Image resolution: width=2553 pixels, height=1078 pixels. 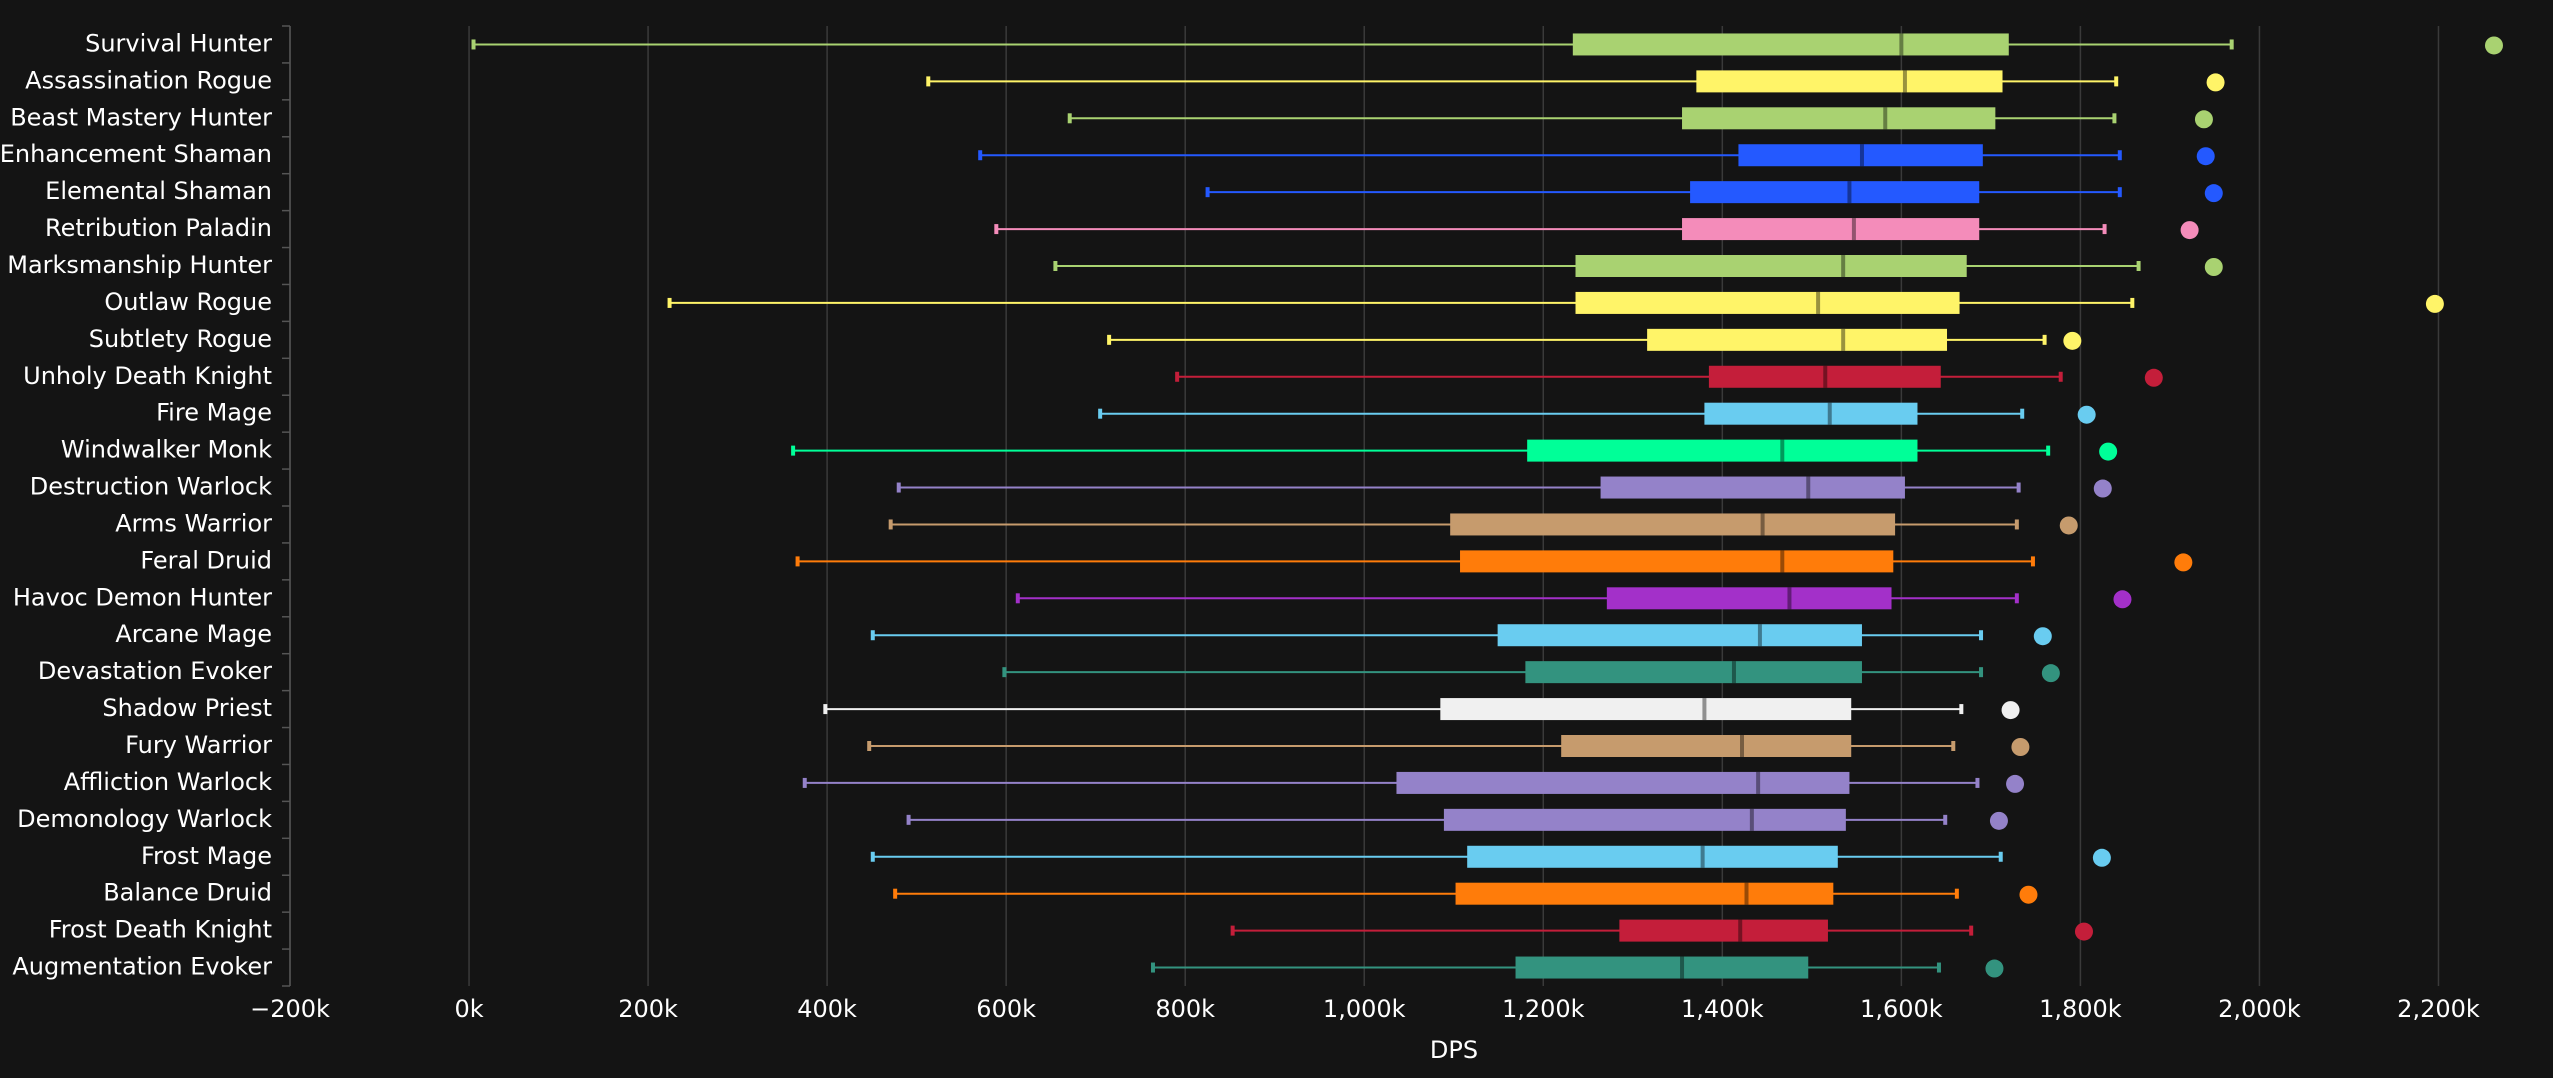 What do you see at coordinates (160, 930) in the screenshot?
I see `y-tick-label: Frost Death Knight` at bounding box center [160, 930].